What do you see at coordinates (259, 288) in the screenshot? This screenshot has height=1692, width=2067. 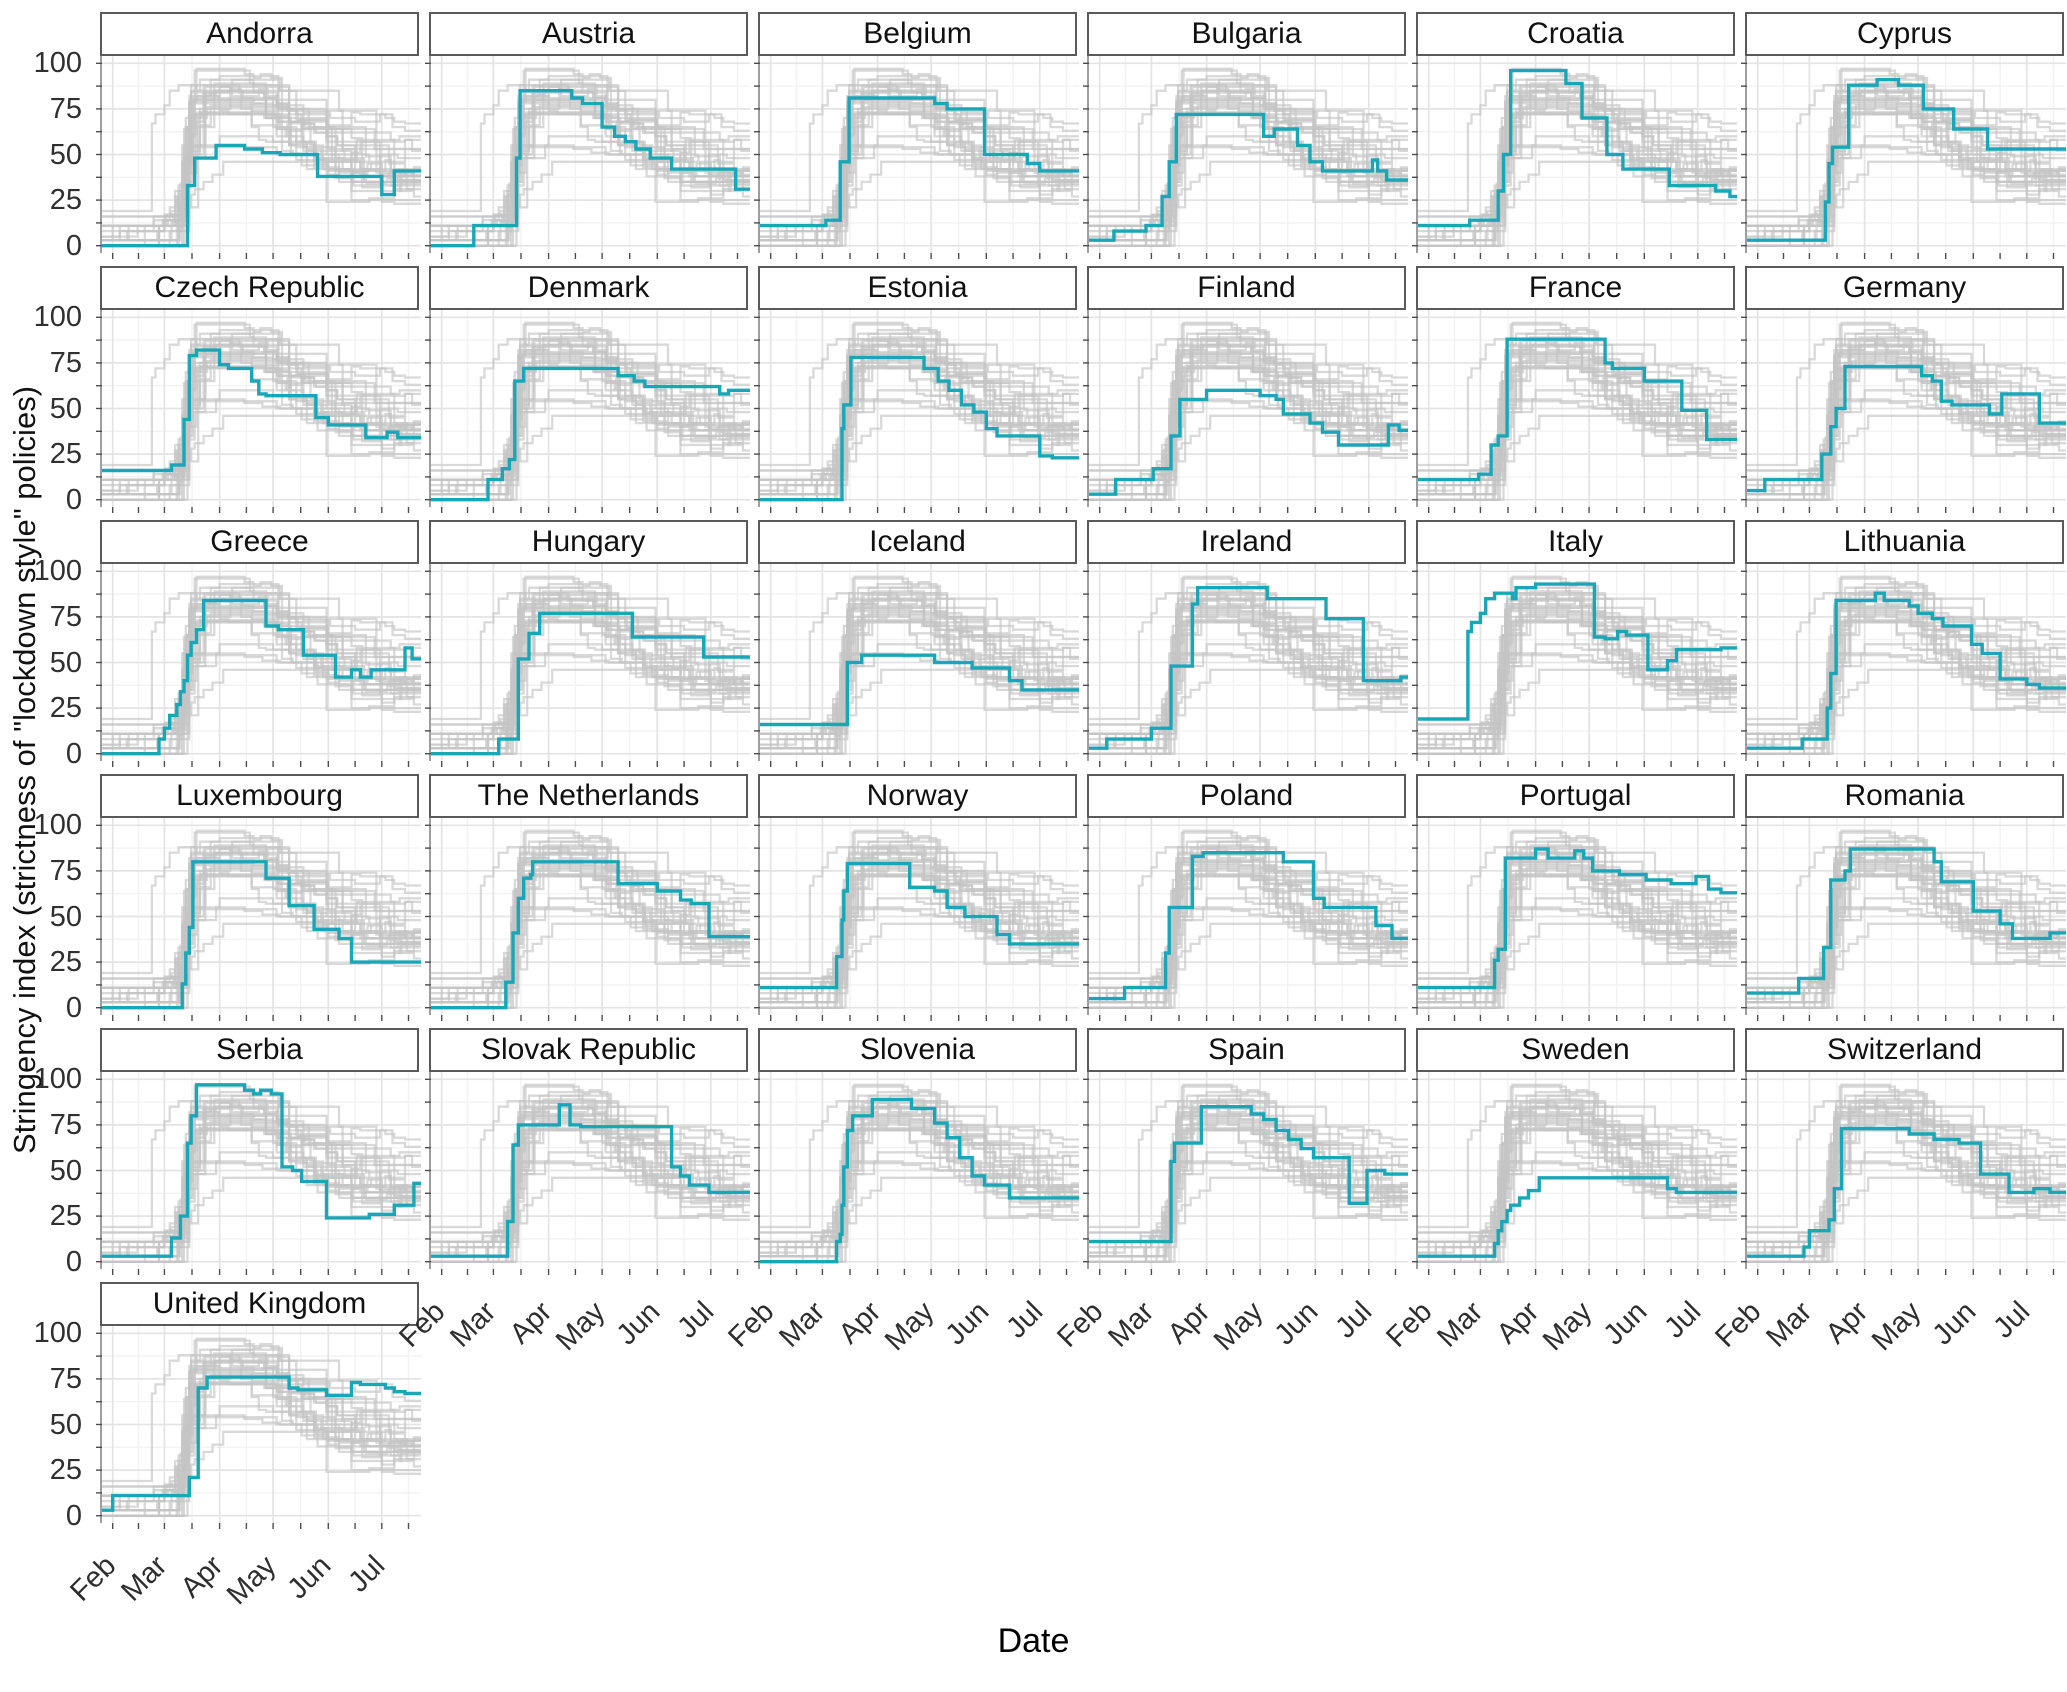 I see `facet-strip: Czech Republic` at bounding box center [259, 288].